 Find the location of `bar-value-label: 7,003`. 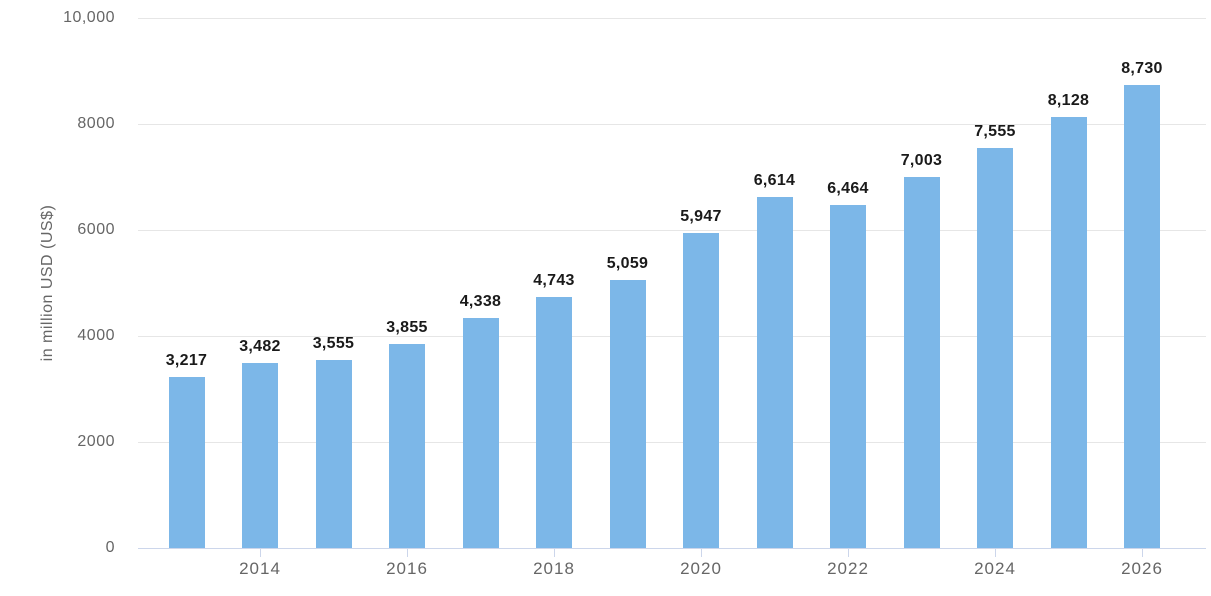

bar-value-label: 7,003 is located at coordinates (921, 160).